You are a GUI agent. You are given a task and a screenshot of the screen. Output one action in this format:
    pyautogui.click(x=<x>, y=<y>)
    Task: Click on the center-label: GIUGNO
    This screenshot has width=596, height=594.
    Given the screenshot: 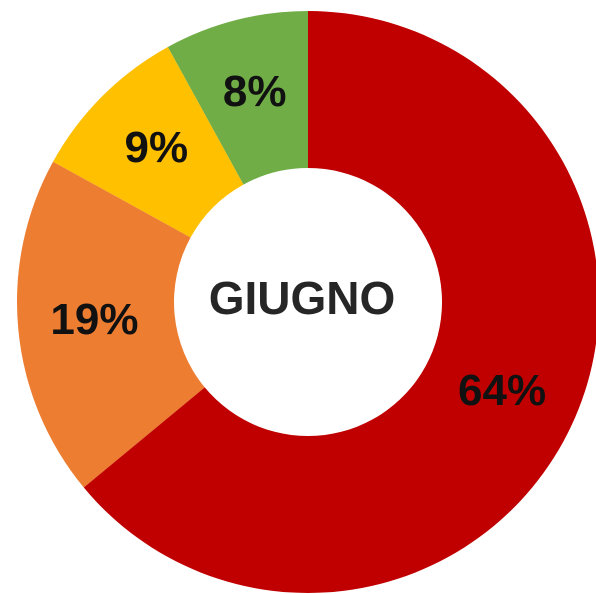 What is the action you would take?
    pyautogui.click(x=302, y=298)
    